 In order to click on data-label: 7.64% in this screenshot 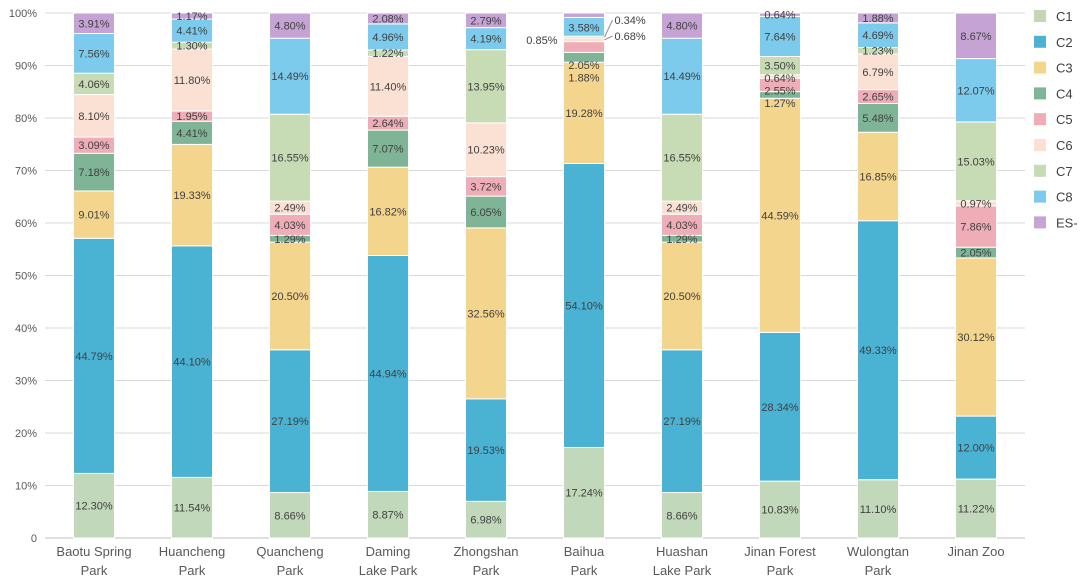, I will do `click(779, 37)`.